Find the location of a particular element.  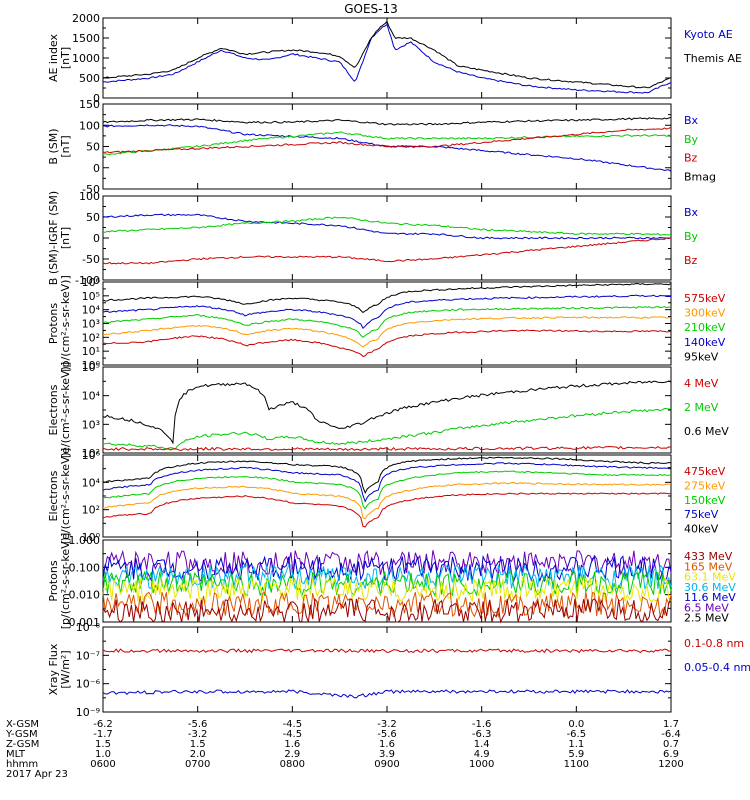

y-axis-label: [W/m²] is located at coordinates (65, 669).